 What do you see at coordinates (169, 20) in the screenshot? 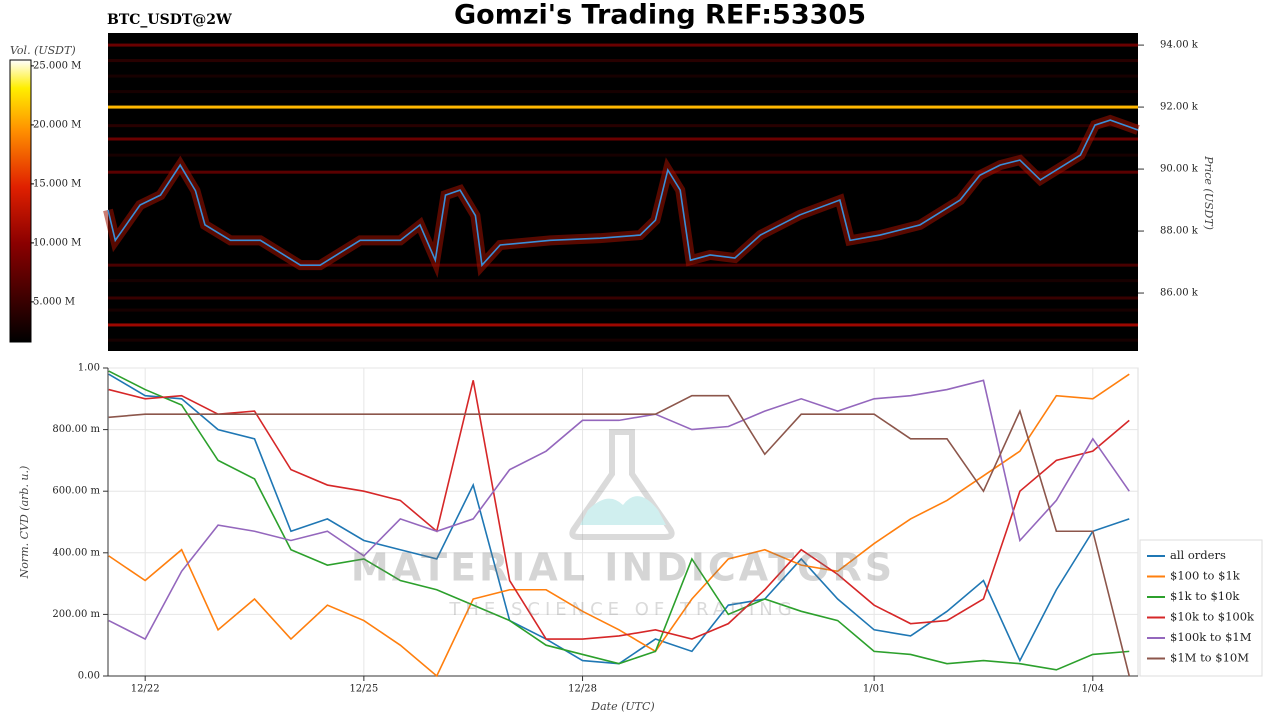
I see `heatmap-title: BTC_USDT@2W` at bounding box center [169, 20].